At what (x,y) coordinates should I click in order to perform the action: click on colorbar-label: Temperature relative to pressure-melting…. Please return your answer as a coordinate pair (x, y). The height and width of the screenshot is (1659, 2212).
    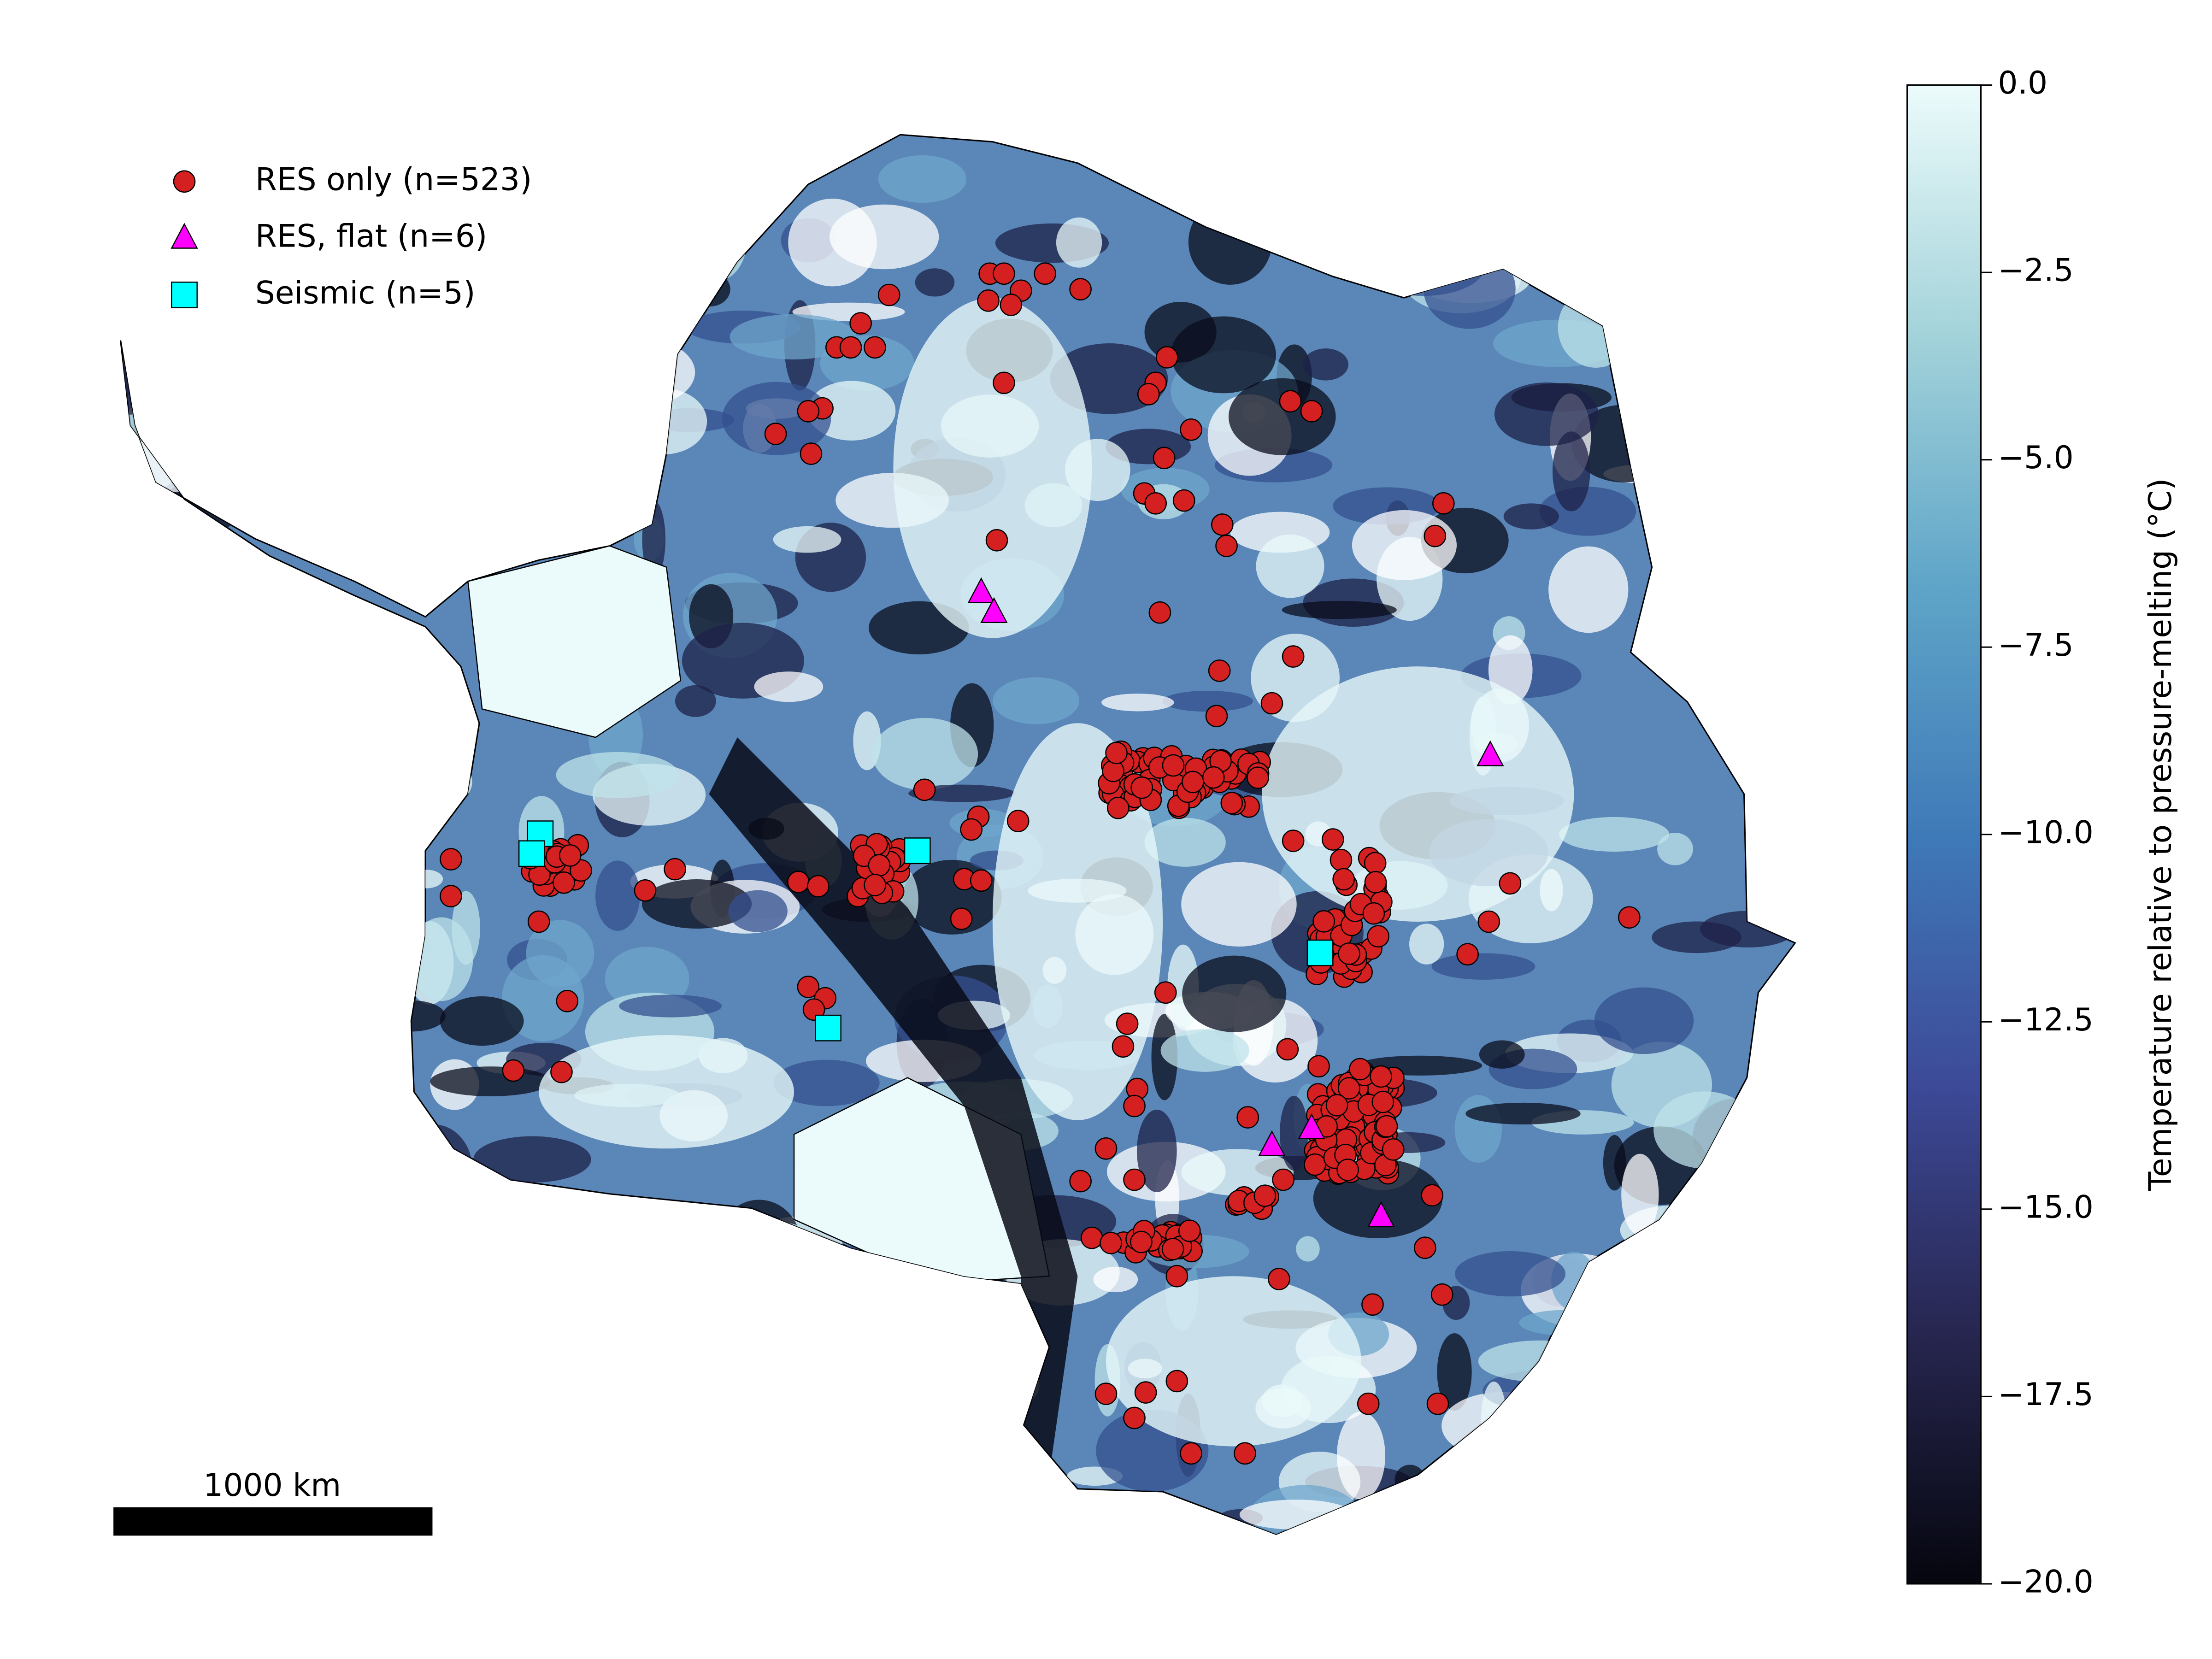
    Looking at the image, I should click on (2160, 834).